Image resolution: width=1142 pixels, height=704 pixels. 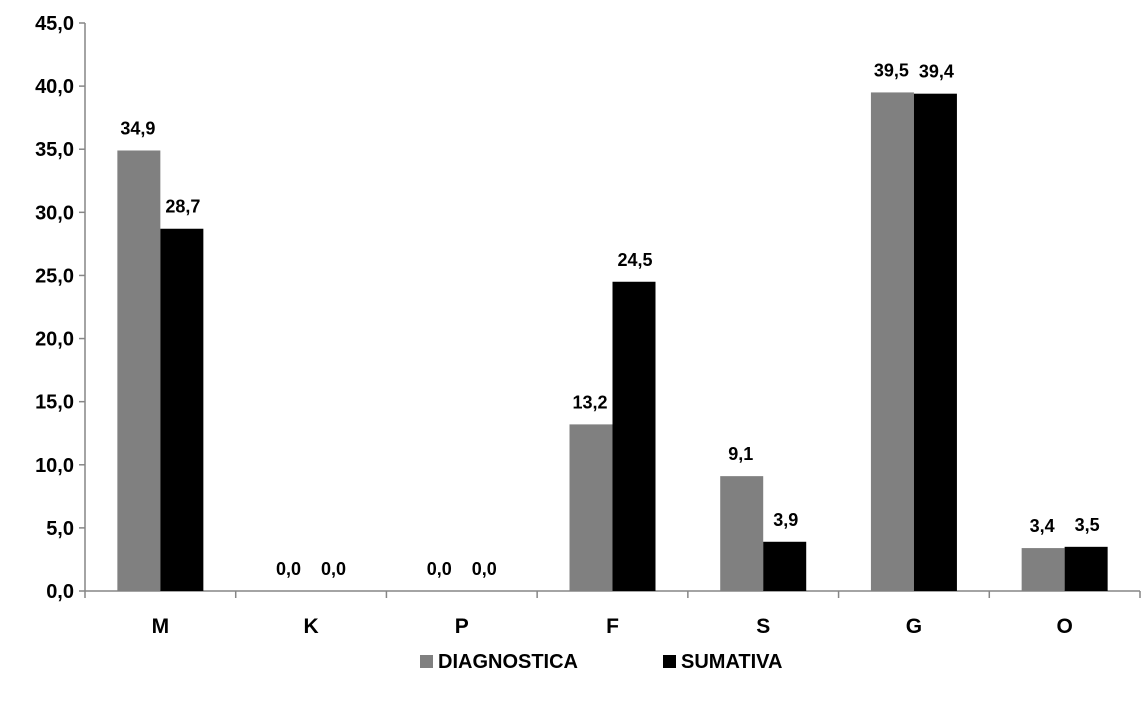 I want to click on x-tick-label: G, so click(x=914, y=626).